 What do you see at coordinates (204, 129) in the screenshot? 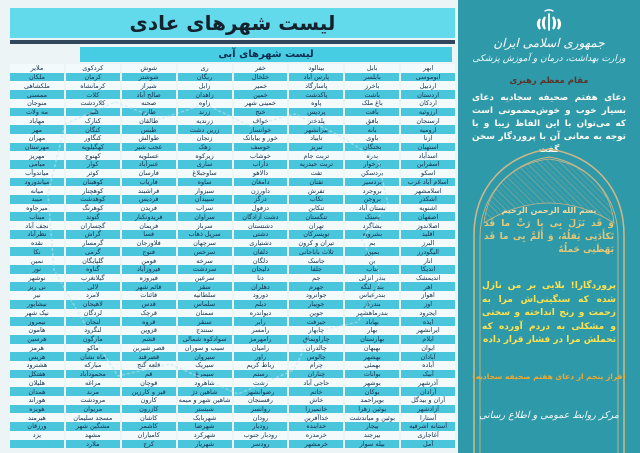
I see `city-cell: زرین دشت` at bounding box center [204, 129].